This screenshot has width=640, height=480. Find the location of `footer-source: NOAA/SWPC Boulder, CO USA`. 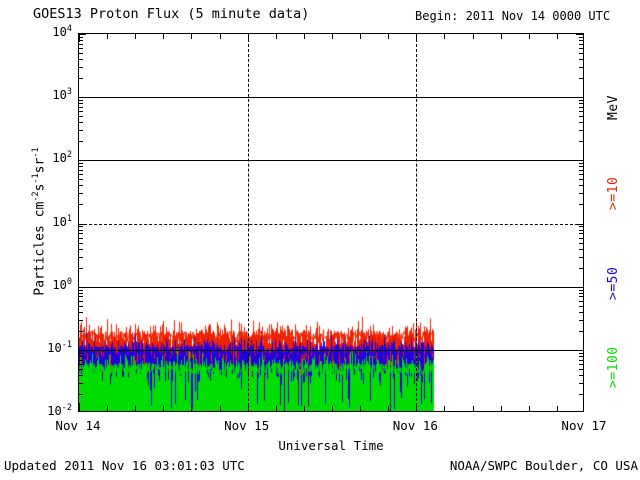

footer-source: NOAA/SWPC Boulder, CO USA is located at coordinates (543, 465).